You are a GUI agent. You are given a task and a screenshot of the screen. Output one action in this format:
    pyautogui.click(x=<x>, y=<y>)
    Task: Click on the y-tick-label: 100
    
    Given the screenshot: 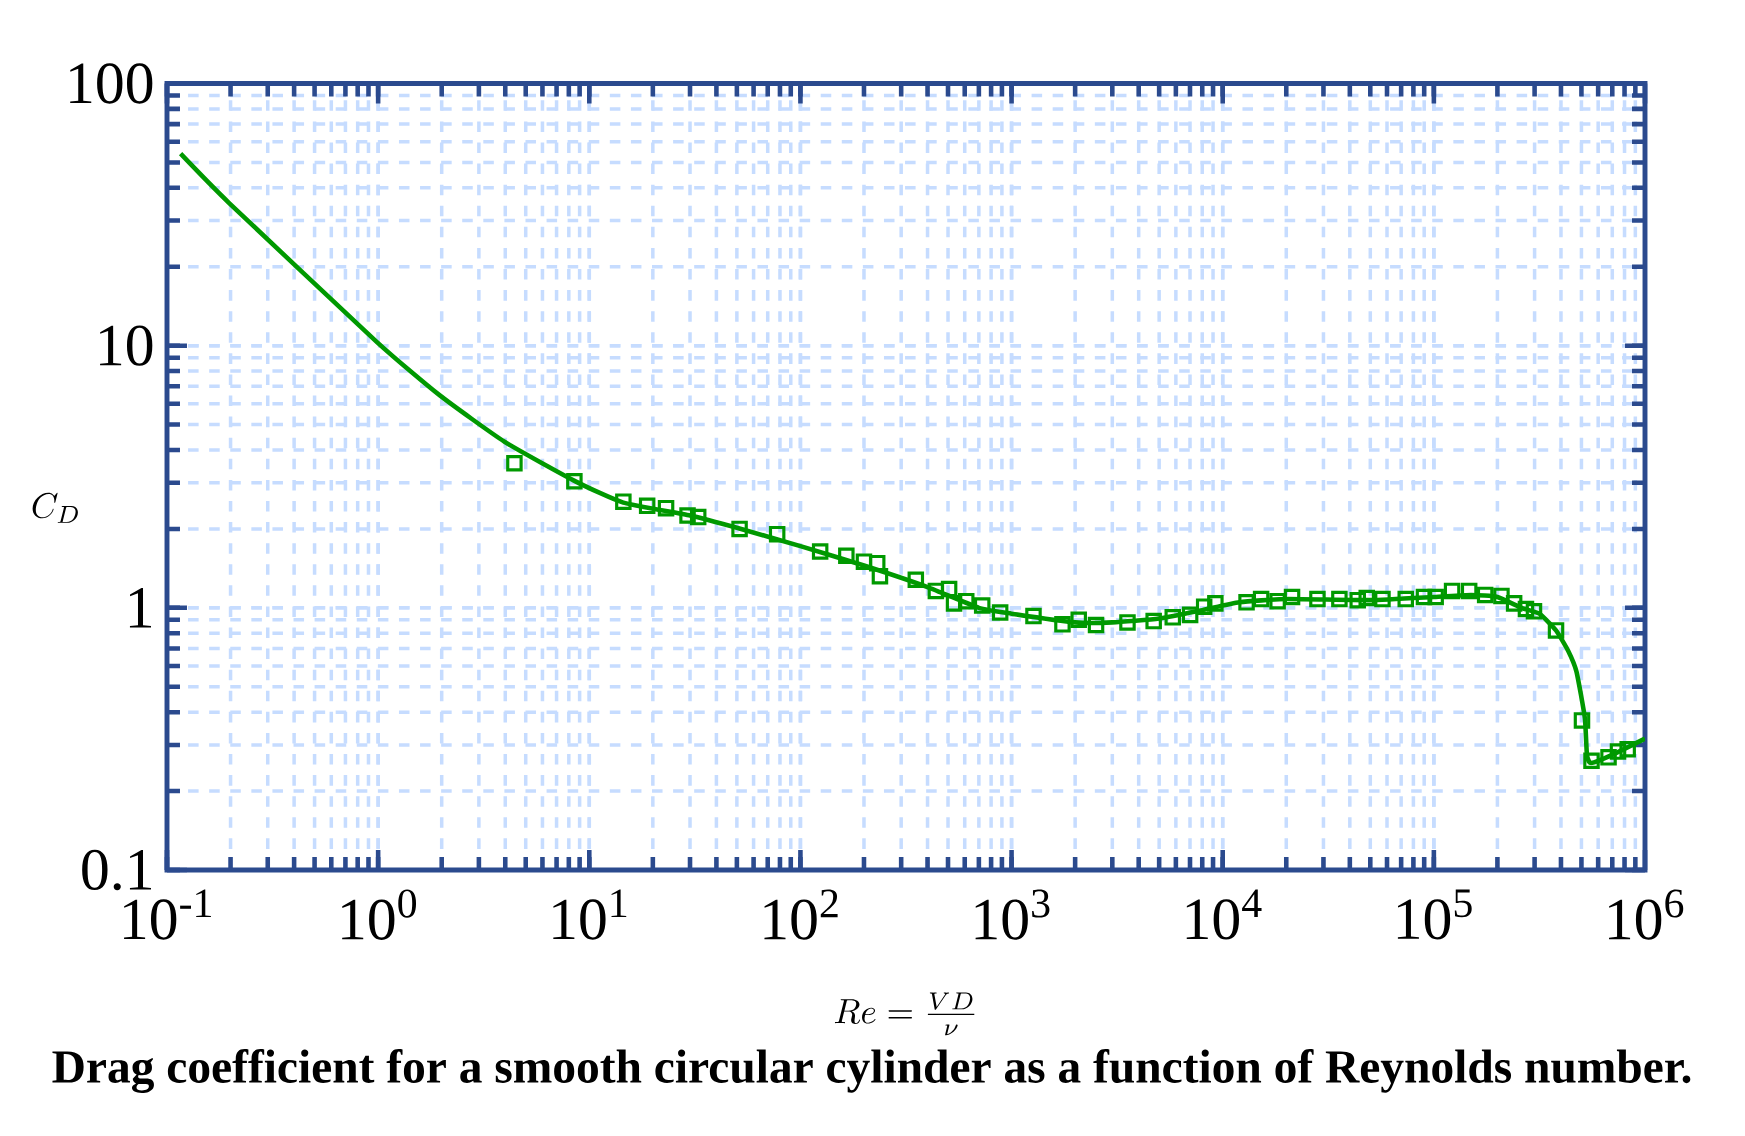 What is the action you would take?
    pyautogui.click(x=111, y=83)
    